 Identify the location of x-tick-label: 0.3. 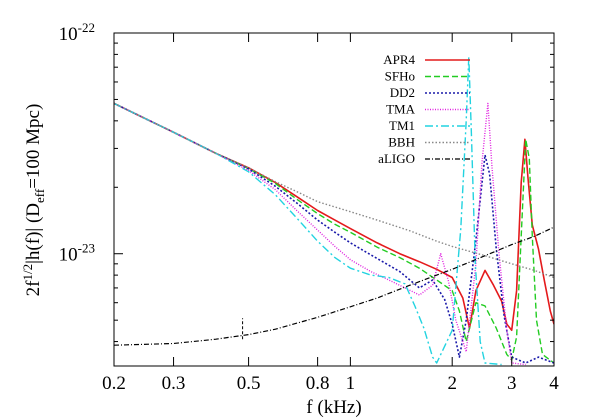
(174, 383).